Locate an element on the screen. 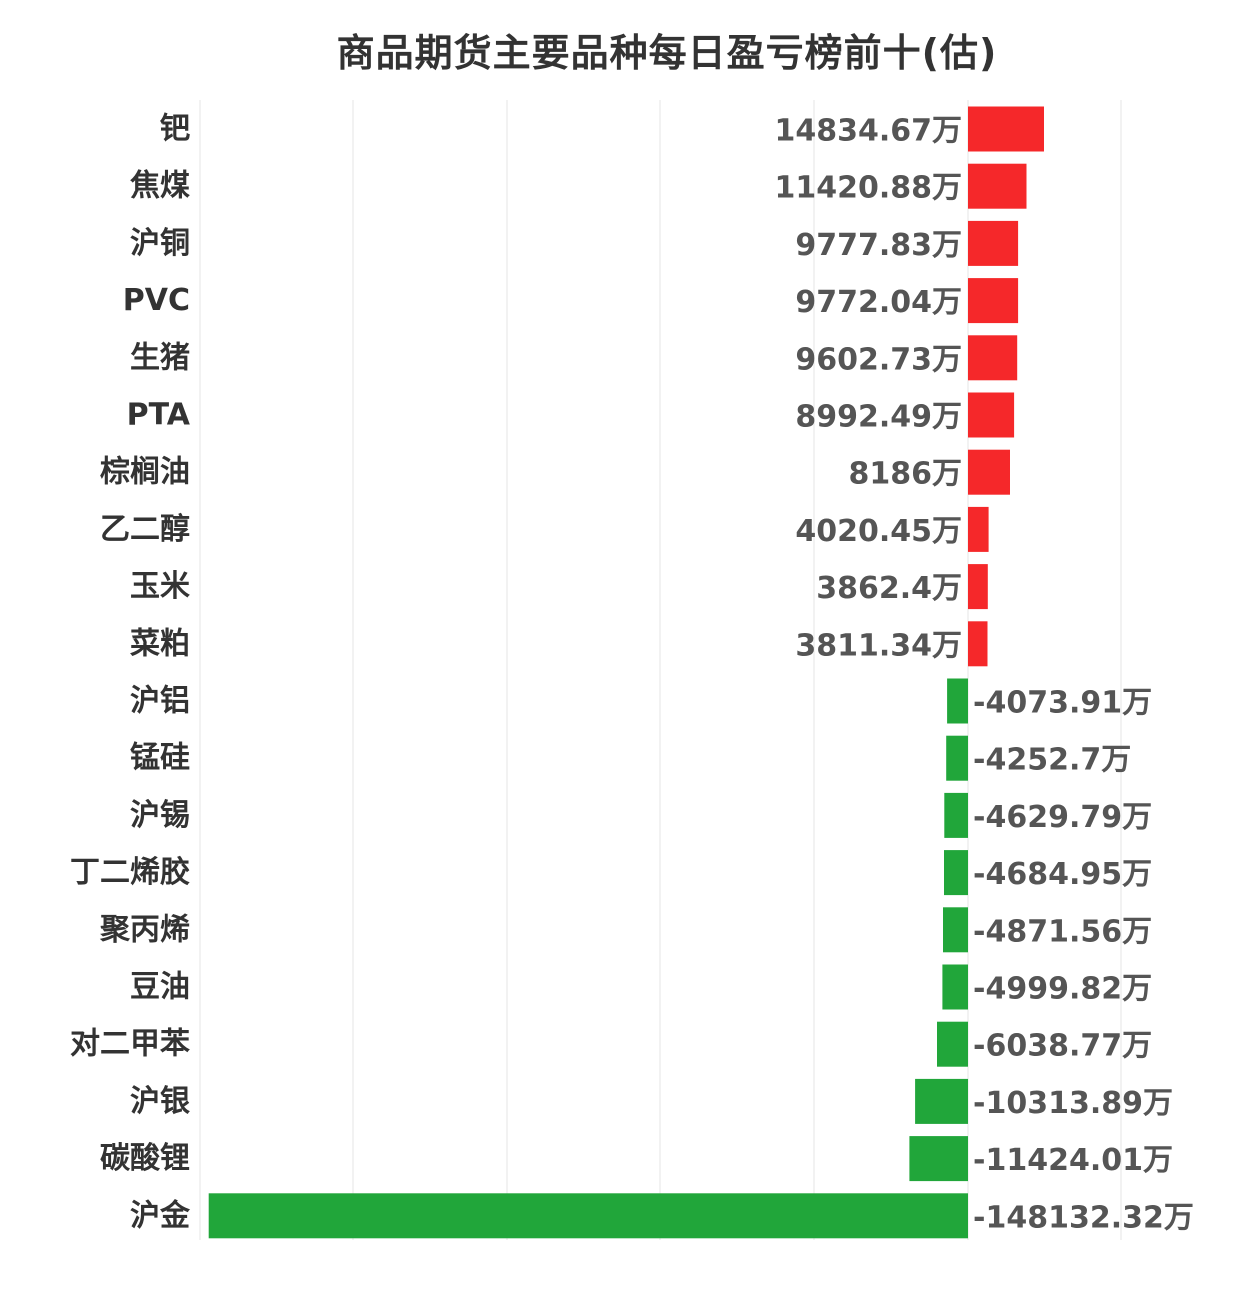  category-label: 乙二醇 is located at coordinates (145, 529).